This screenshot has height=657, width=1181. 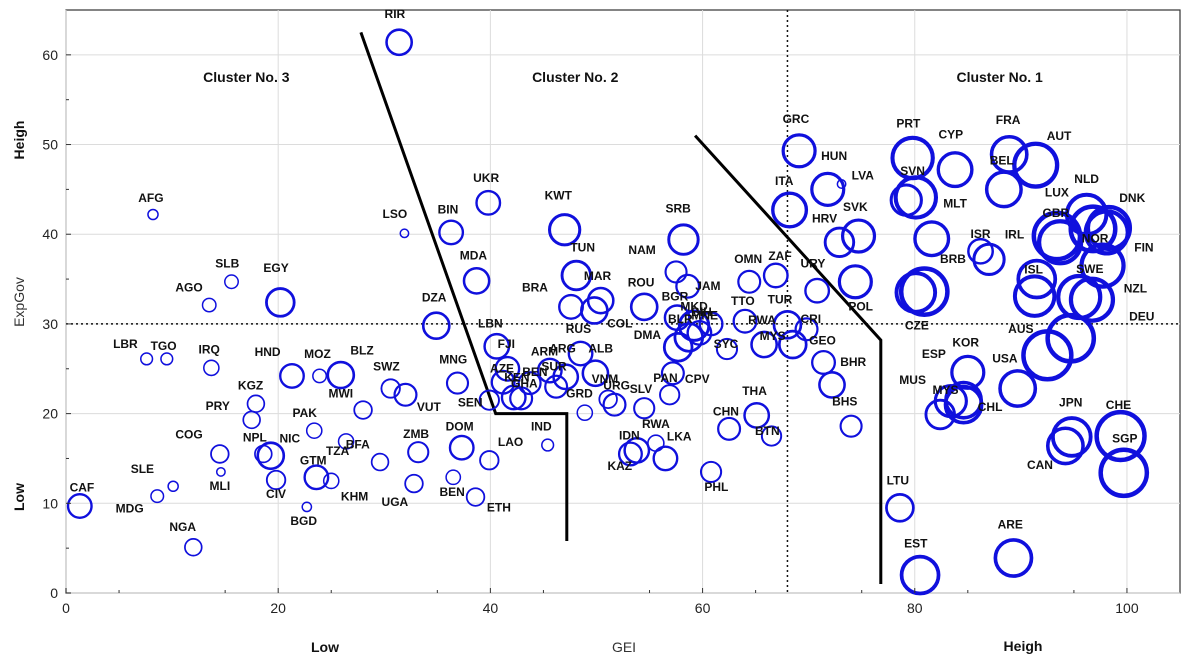 What do you see at coordinates (743, 301) in the screenshot?
I see `point-label-tto: TTO` at bounding box center [743, 301].